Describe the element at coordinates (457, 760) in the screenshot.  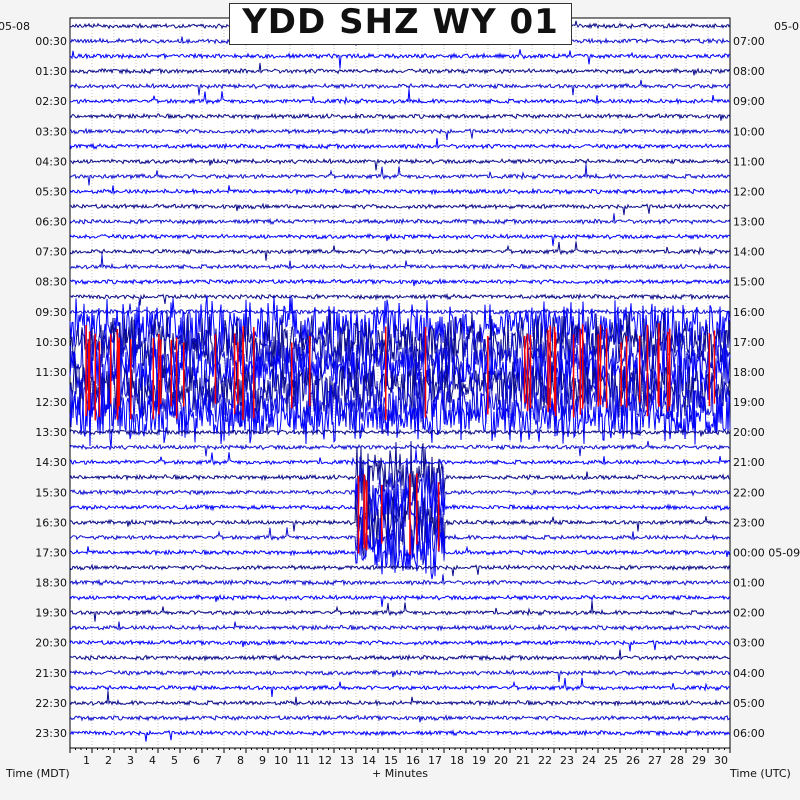
I see `x-tick-label: 18` at that location.